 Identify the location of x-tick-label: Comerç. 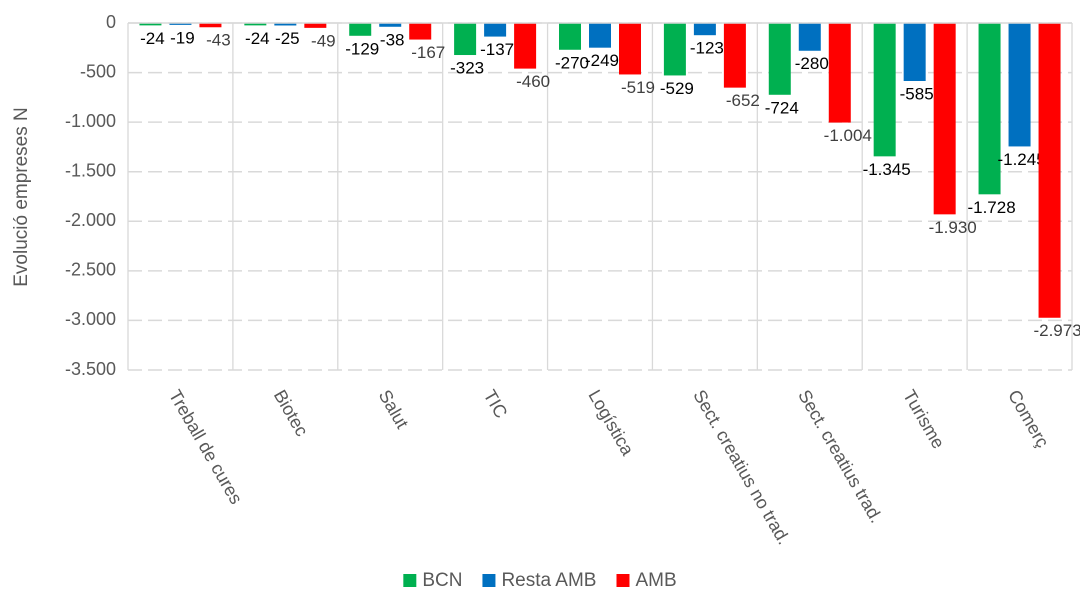
(1028, 418).